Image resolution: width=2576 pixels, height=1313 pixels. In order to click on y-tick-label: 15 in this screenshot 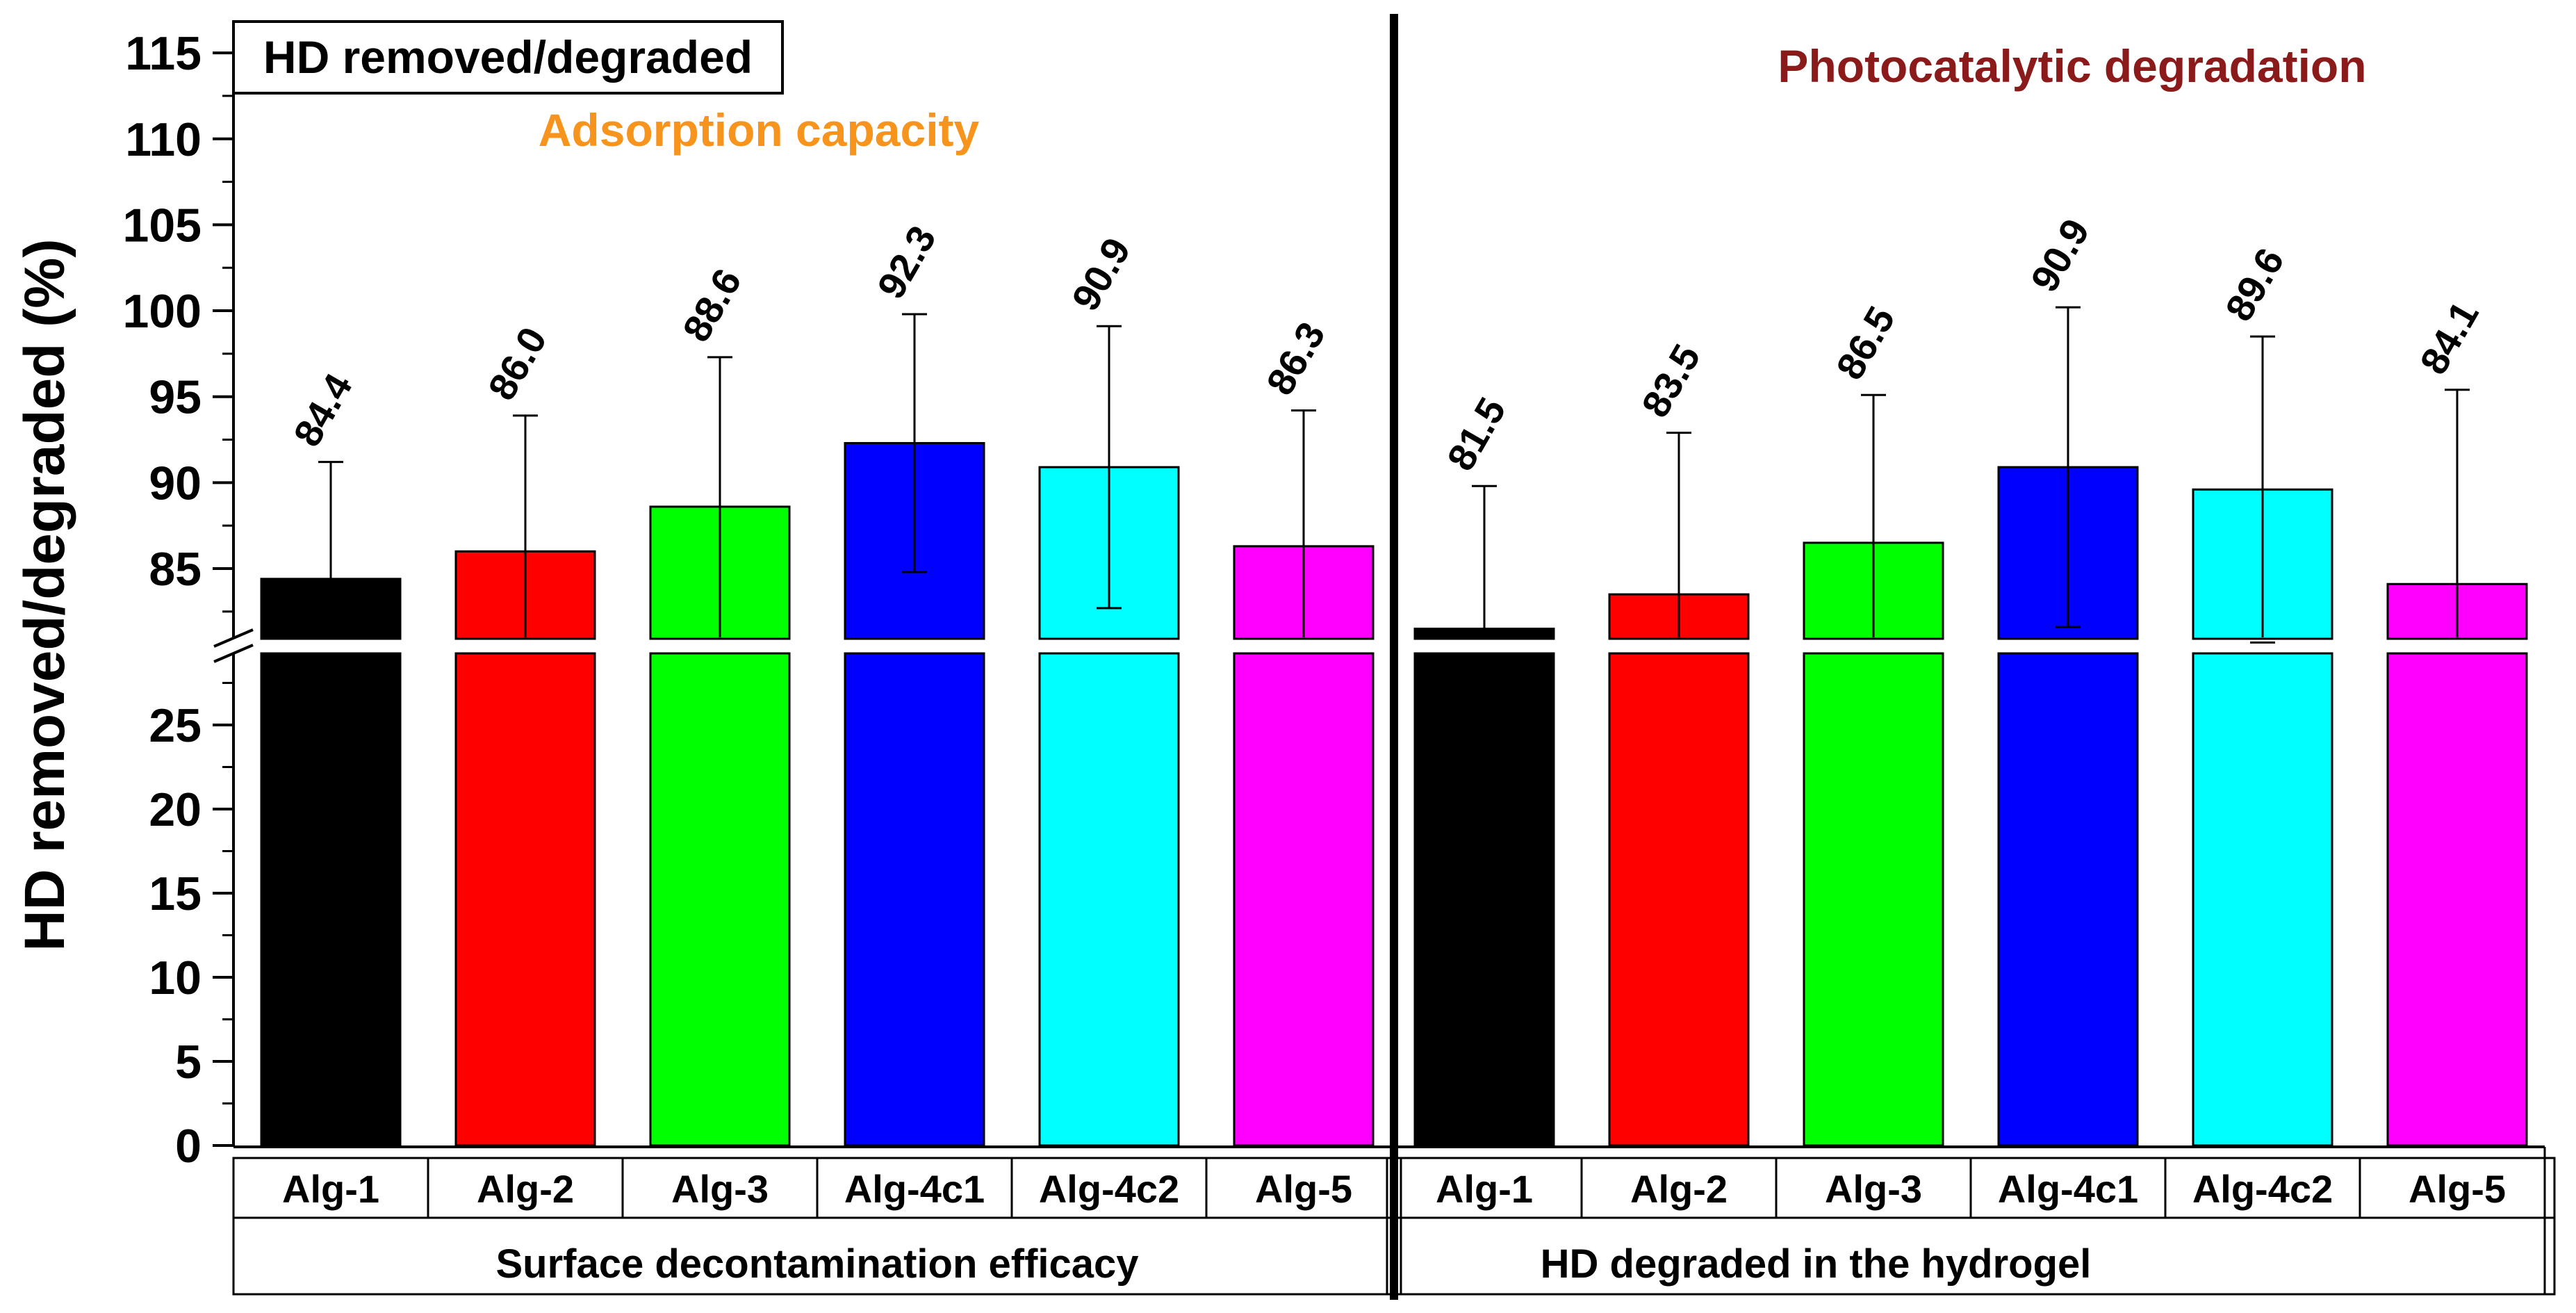, I will do `click(175, 893)`.